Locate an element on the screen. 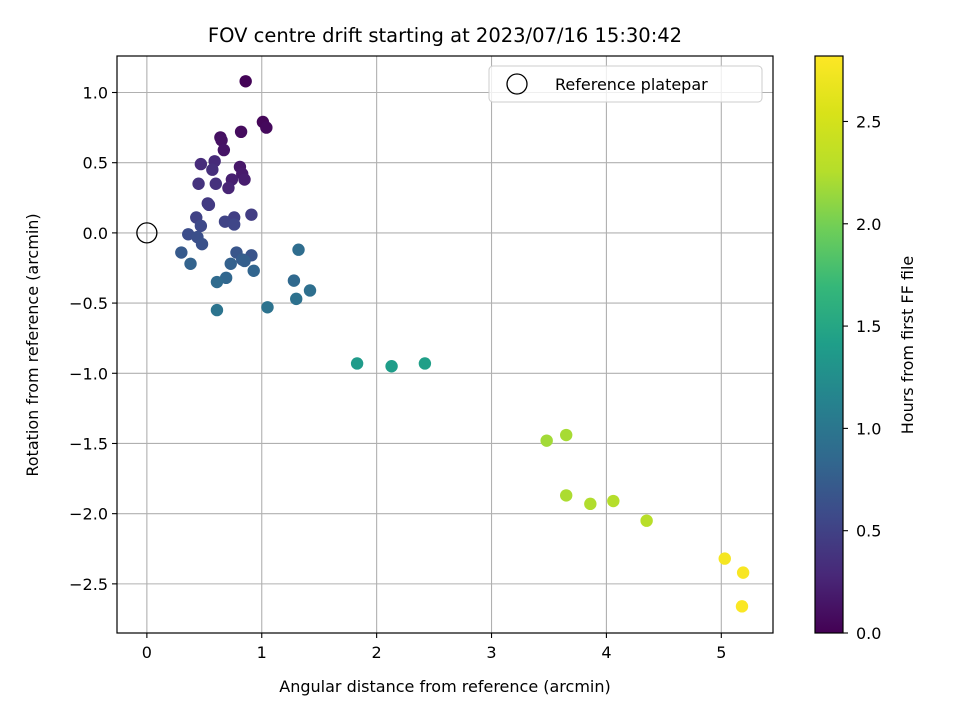  legend-box is located at coordinates (625, 84).